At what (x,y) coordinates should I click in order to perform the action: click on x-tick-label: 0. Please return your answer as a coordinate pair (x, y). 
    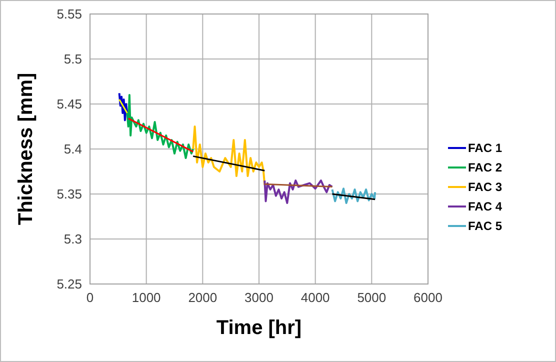
    Looking at the image, I should click on (90, 297).